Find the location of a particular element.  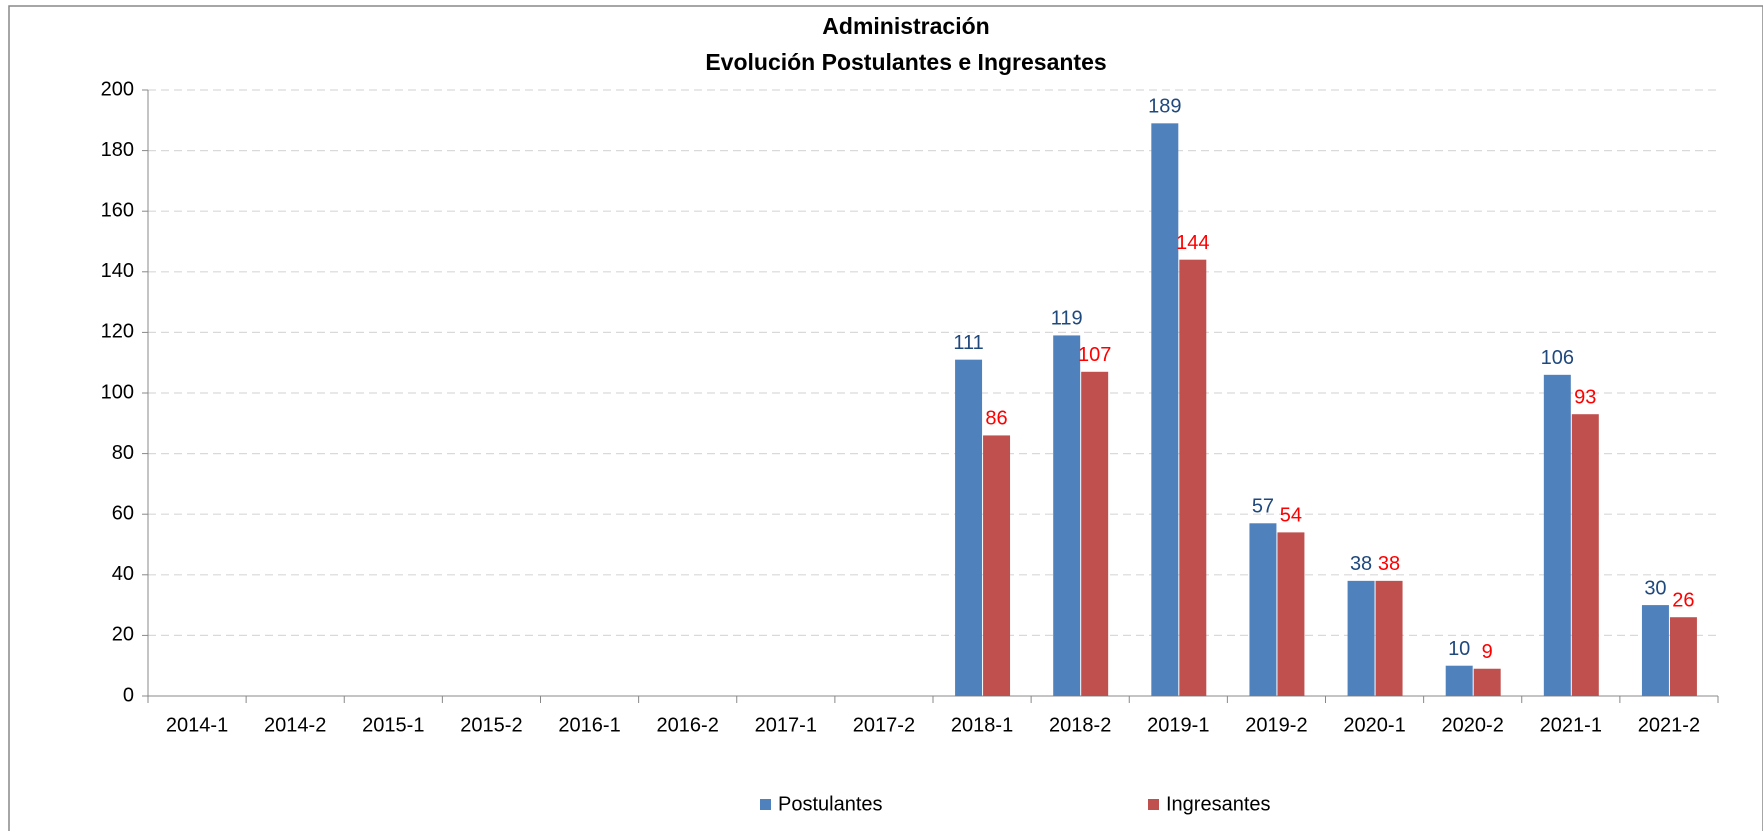

chart-subtitle: Evolución Postulantes e Ingresantes is located at coordinates (905, 62).